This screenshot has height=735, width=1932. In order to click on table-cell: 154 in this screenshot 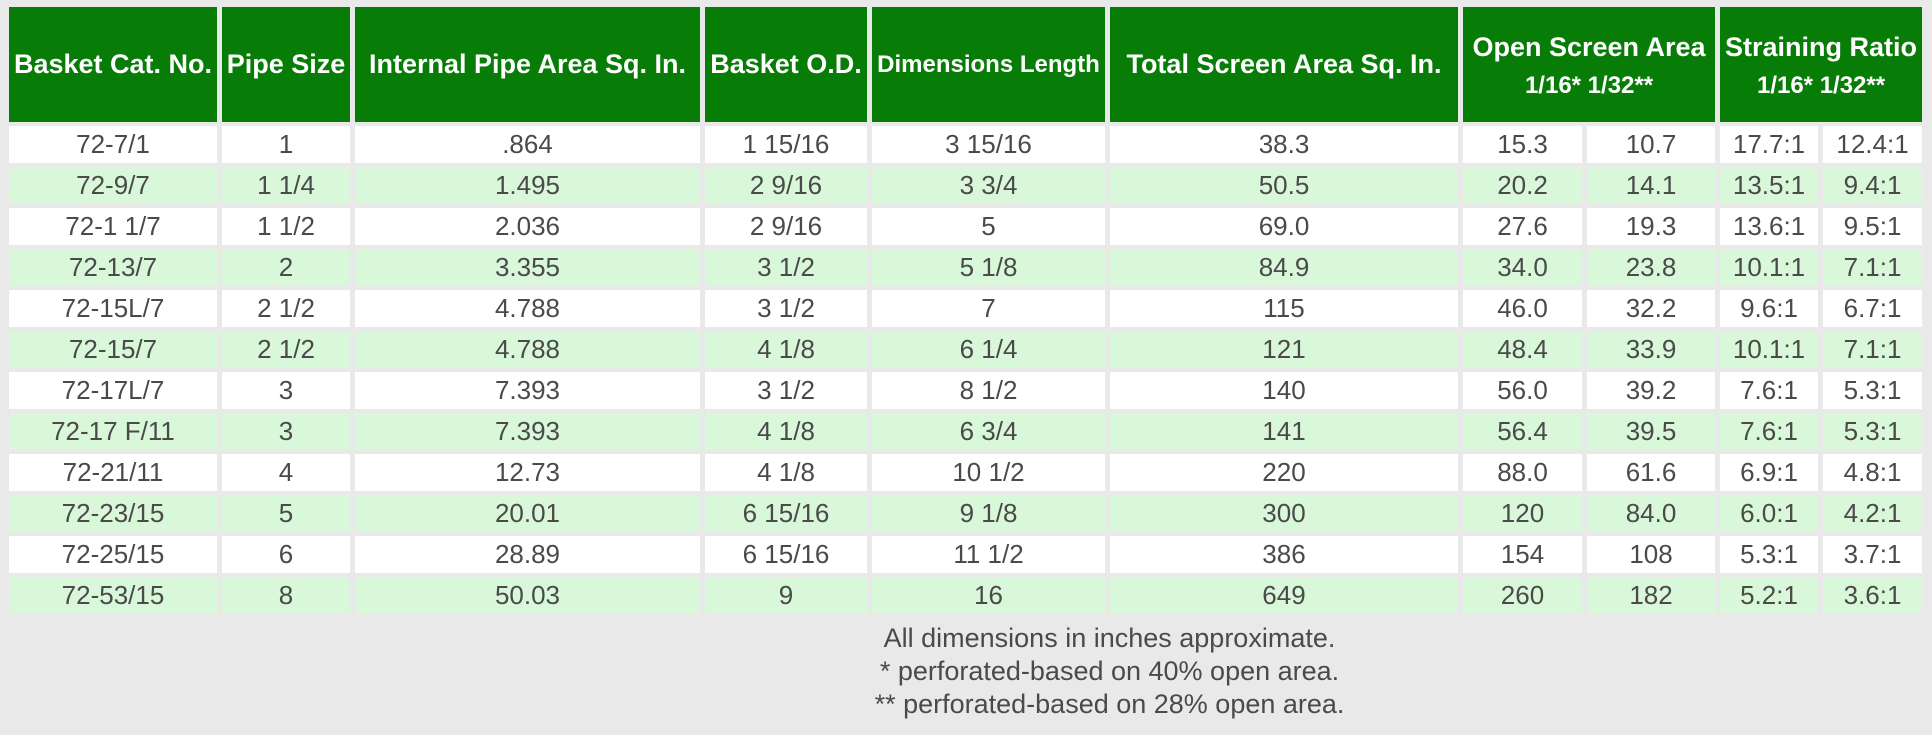, I will do `click(1522, 554)`.